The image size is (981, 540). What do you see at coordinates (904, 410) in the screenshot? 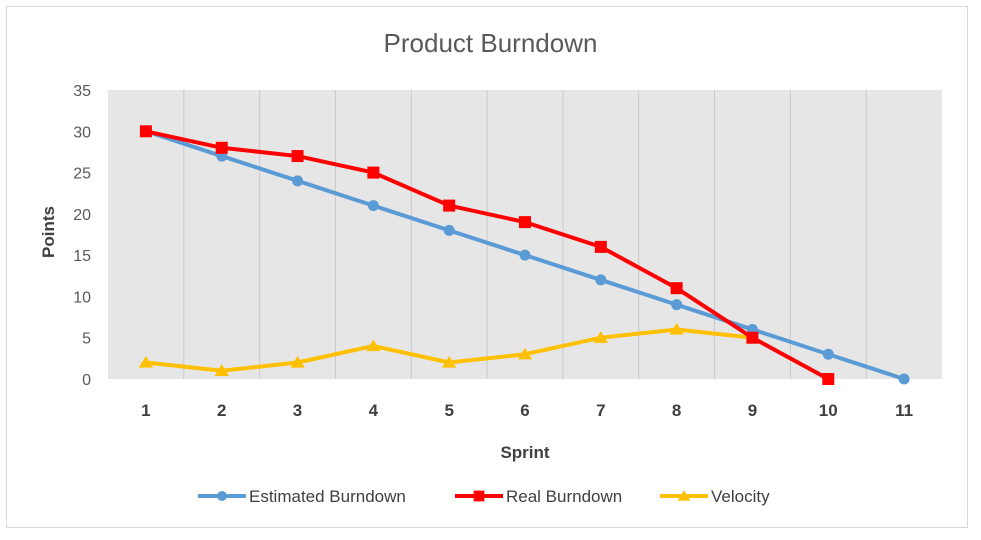
I see `x-tick-label: 11` at bounding box center [904, 410].